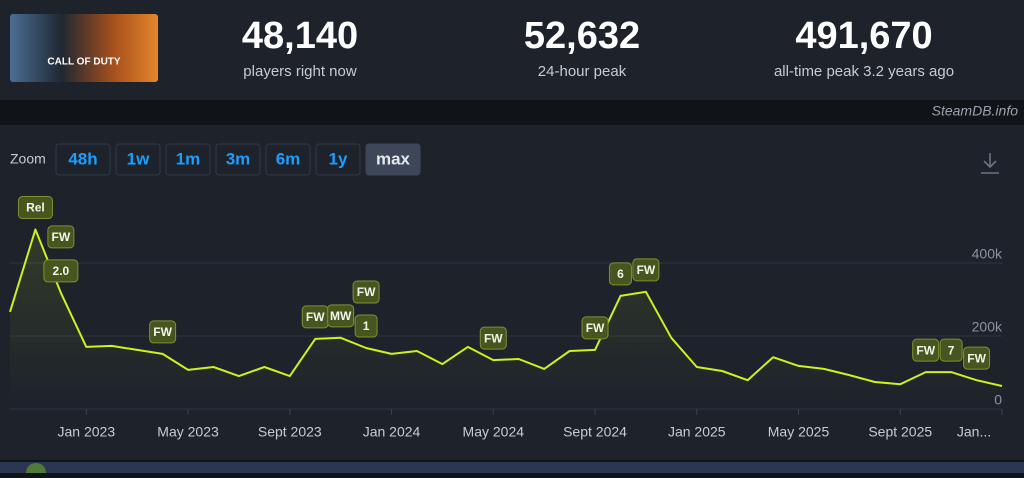 The height and width of the screenshot is (478, 1024). Describe the element at coordinates (83, 62) in the screenshot. I see `thumbnail-caption: CALL OF DUTY` at that location.